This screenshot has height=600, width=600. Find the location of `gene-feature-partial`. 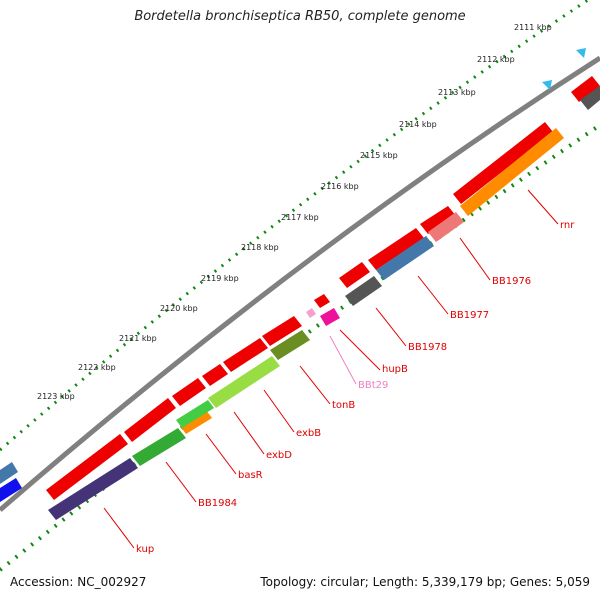

gene-feature-partial is located at coordinates (590, 98).